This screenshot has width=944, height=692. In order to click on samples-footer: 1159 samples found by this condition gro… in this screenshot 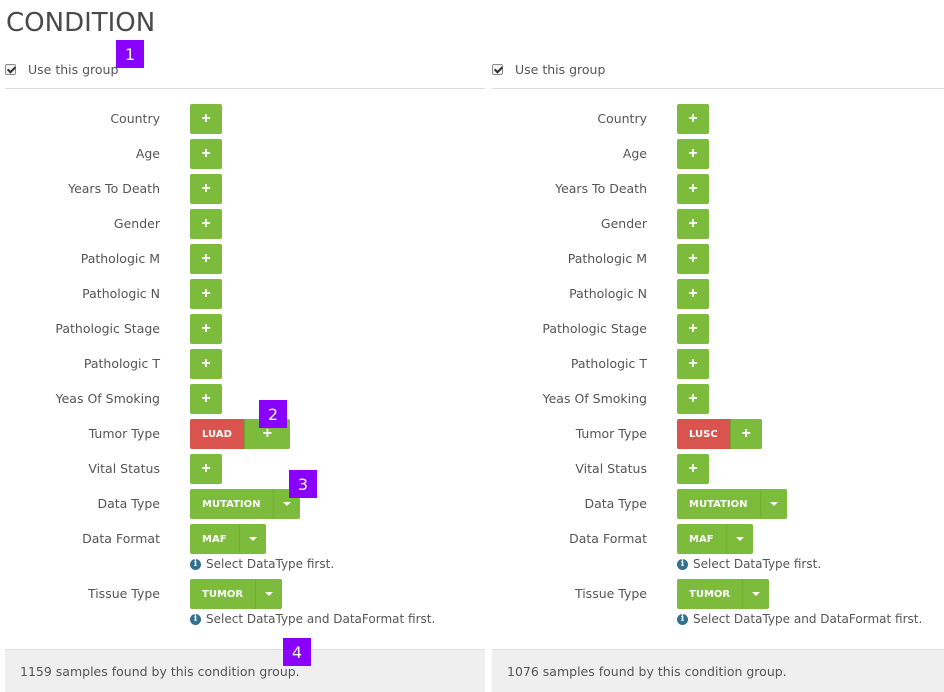, I will do `click(245, 670)`.